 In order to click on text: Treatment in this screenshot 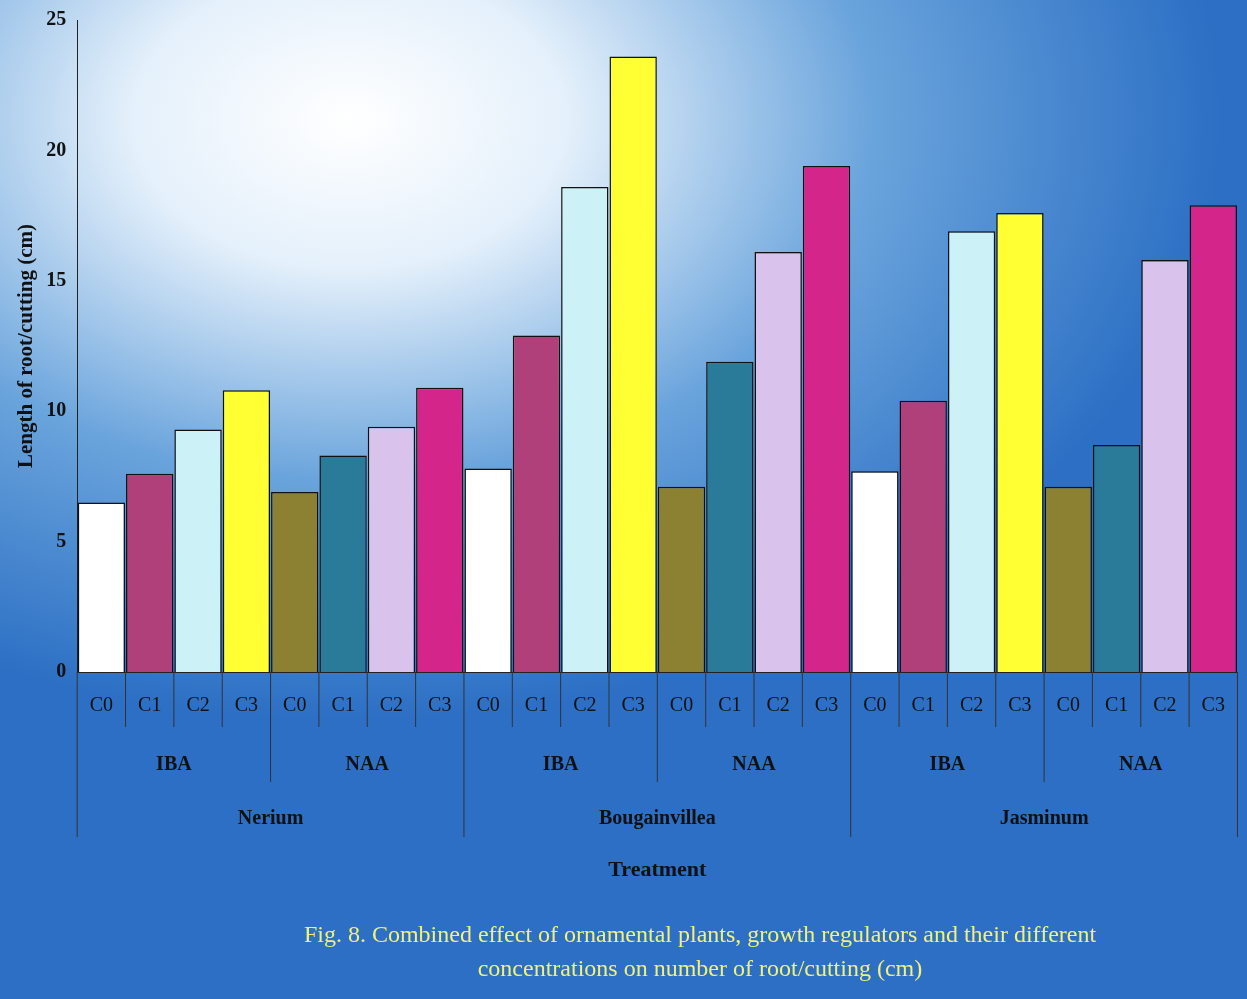, I will do `click(658, 868)`.